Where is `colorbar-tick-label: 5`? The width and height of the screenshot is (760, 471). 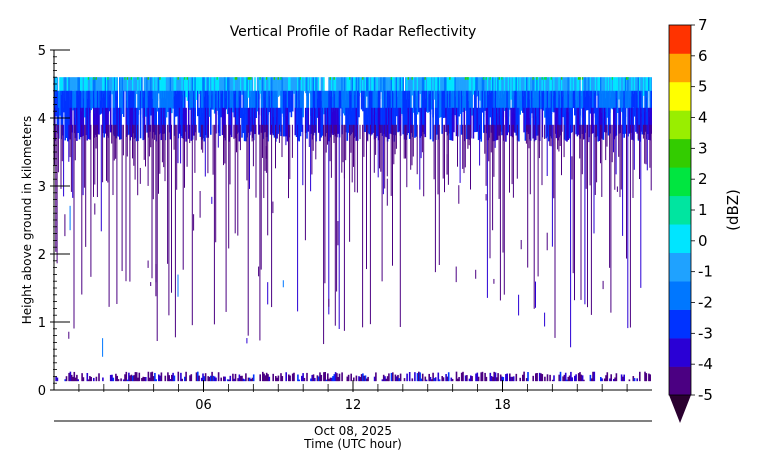
colorbar-tick-label: 5 is located at coordinates (703, 87).